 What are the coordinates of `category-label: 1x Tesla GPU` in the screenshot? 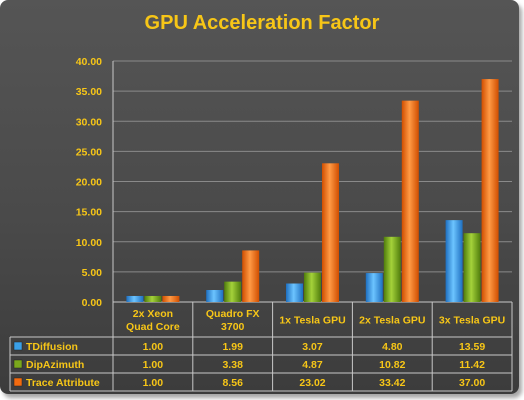 It's located at (312, 321).